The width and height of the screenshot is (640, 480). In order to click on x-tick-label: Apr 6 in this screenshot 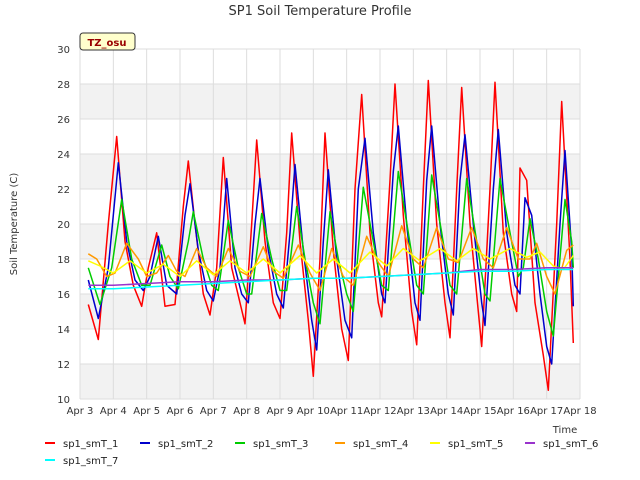, I will do `click(180, 411)`.